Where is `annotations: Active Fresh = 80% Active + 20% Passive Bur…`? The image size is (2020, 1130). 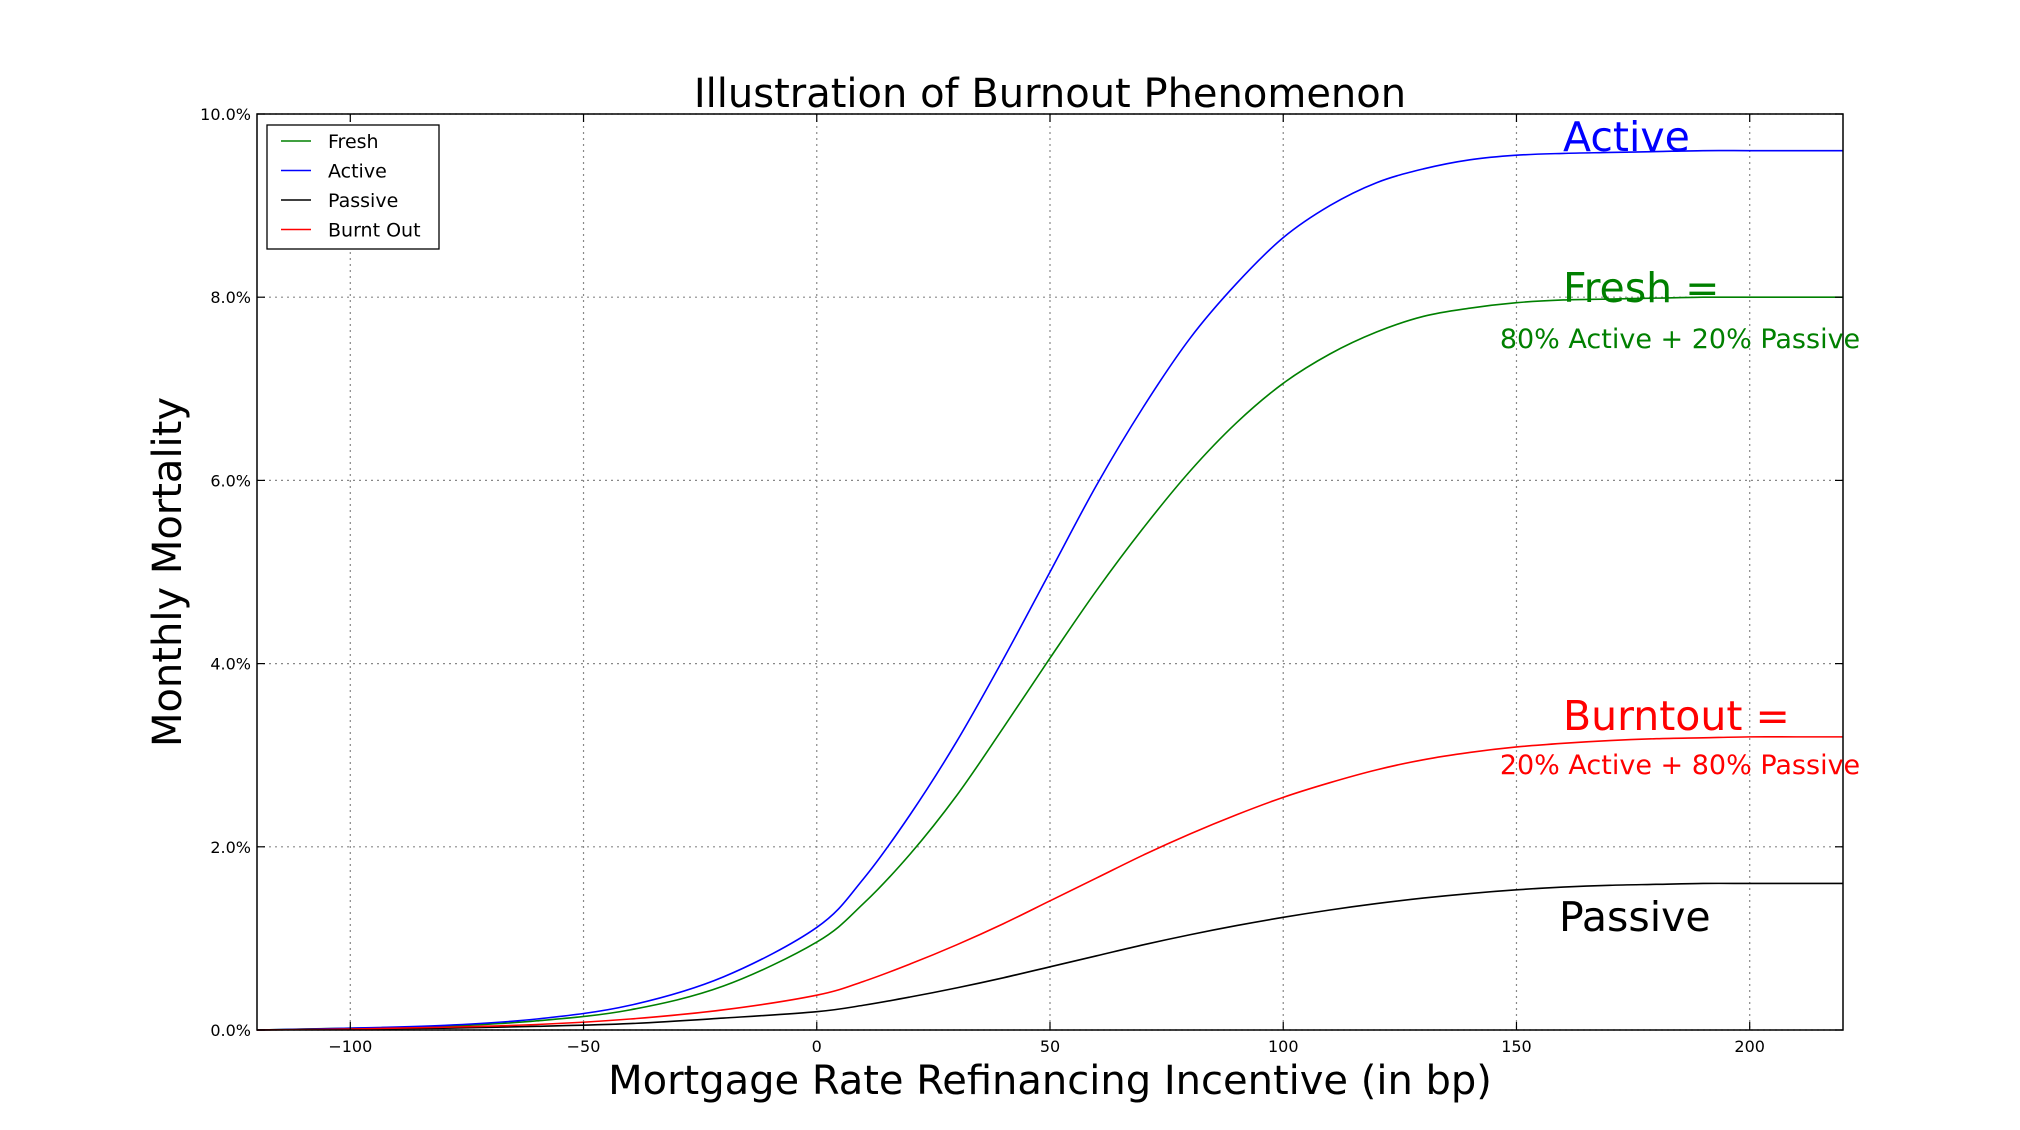 annotations: Active Fresh = 80% Active + 20% Passive Bur… is located at coordinates (1680, 527).